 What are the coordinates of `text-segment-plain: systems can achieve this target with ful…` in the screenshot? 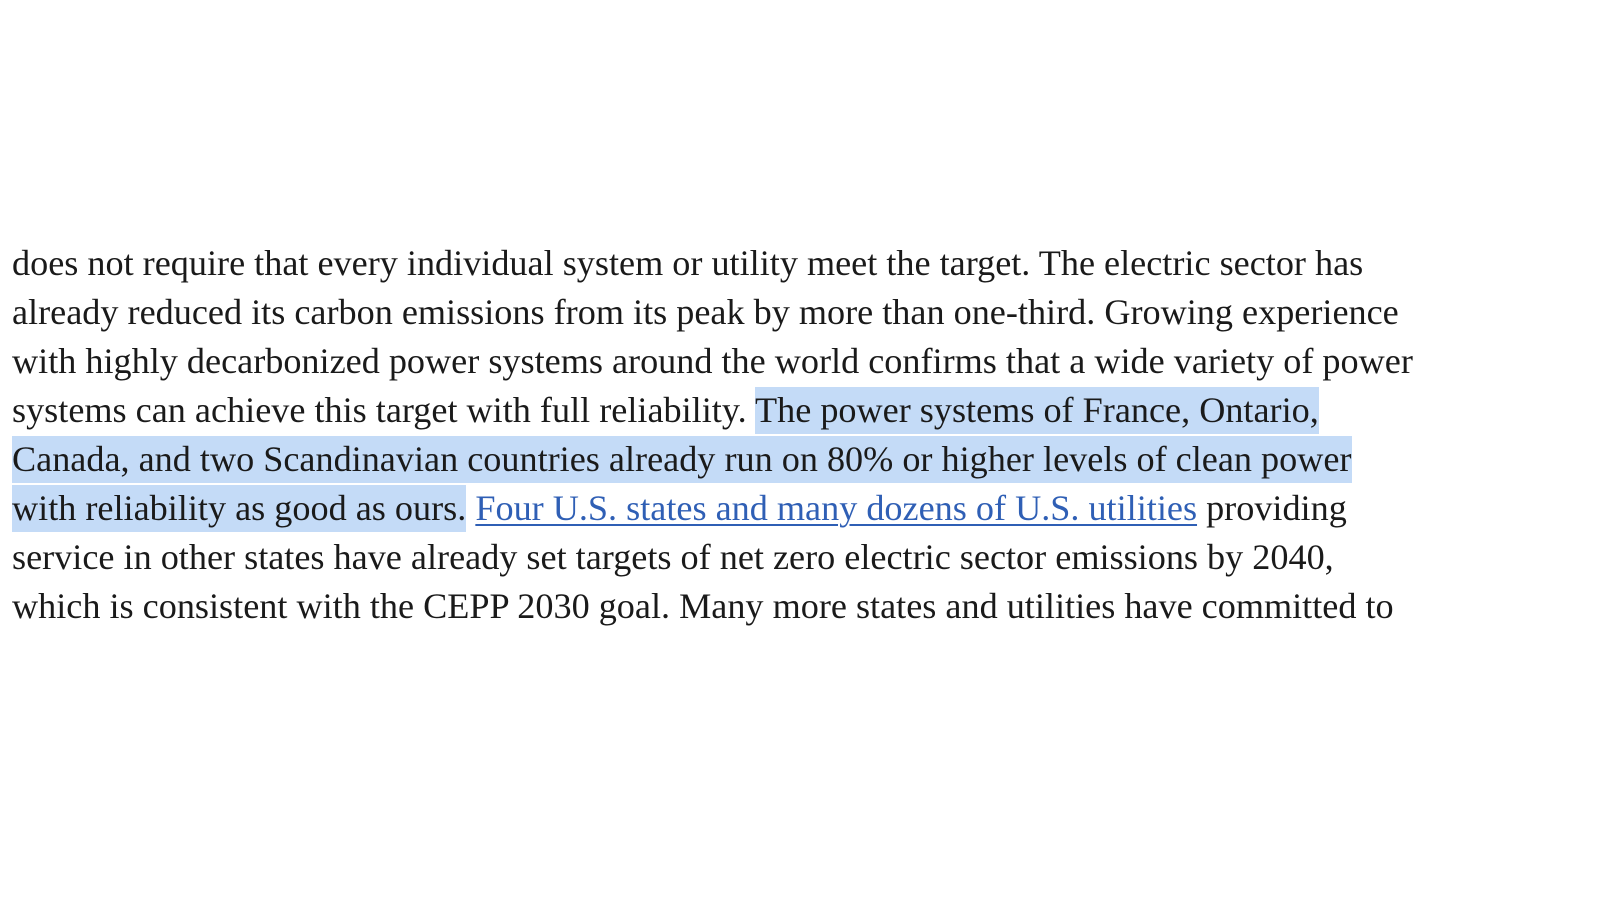 It's located at (384, 410).